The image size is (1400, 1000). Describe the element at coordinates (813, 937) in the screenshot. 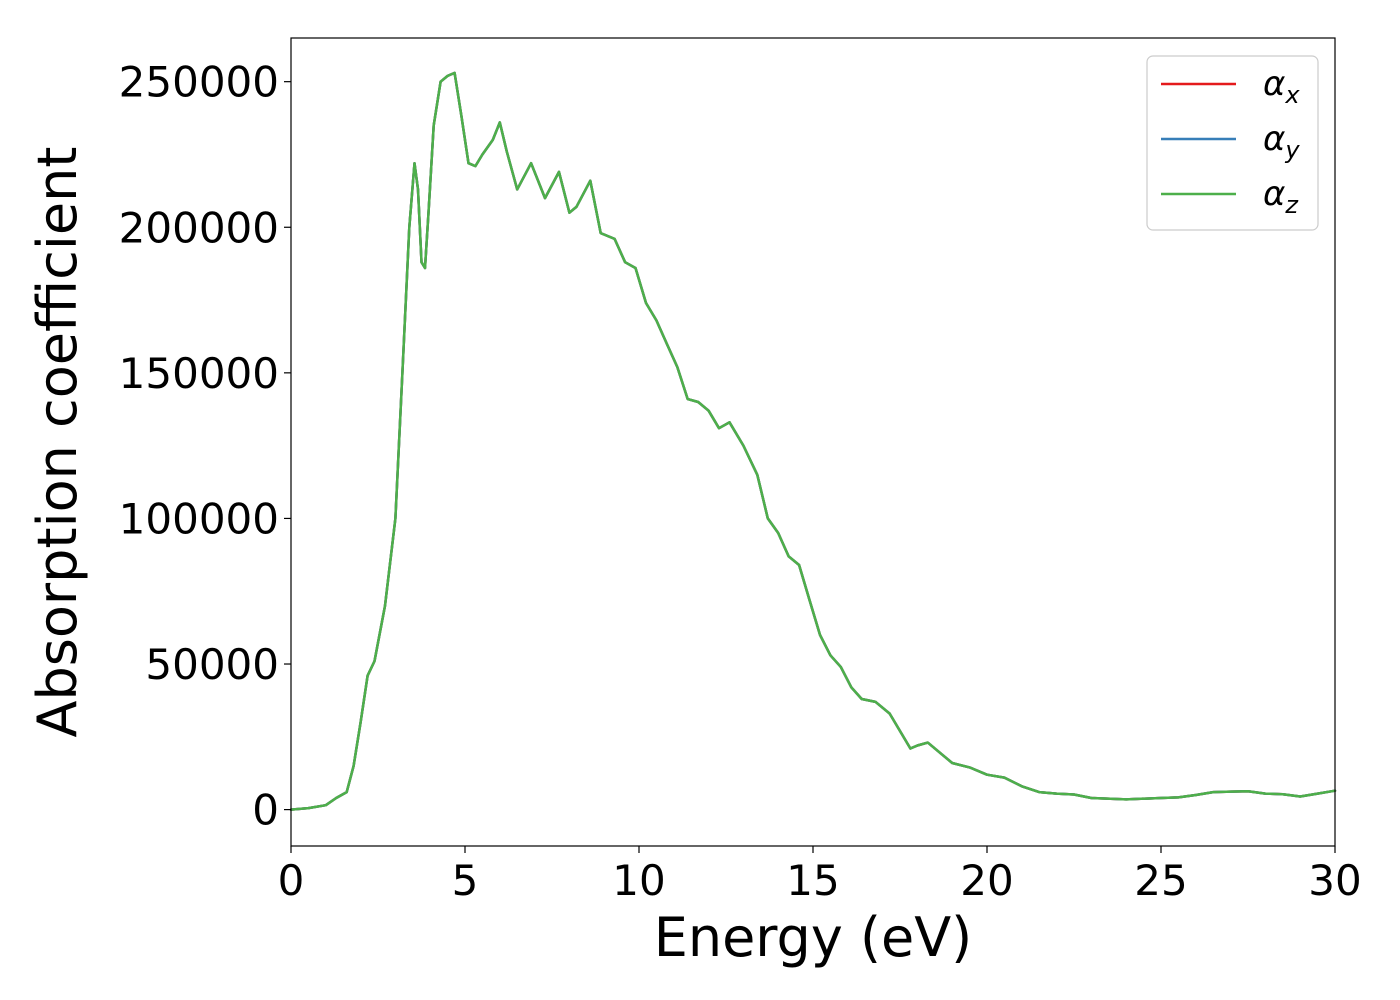

I see `x-axis-label: Energy (eV)` at that location.